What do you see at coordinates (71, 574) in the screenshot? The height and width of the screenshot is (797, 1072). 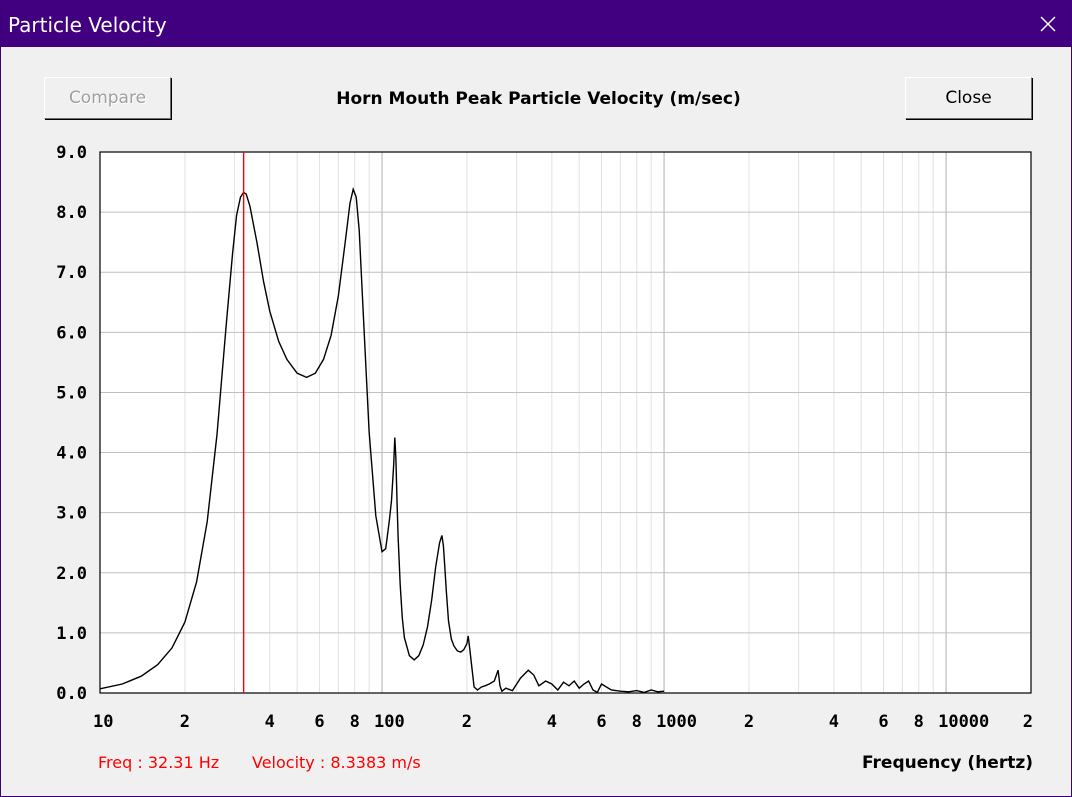 I see `y-tick-label: 2.0` at bounding box center [71, 574].